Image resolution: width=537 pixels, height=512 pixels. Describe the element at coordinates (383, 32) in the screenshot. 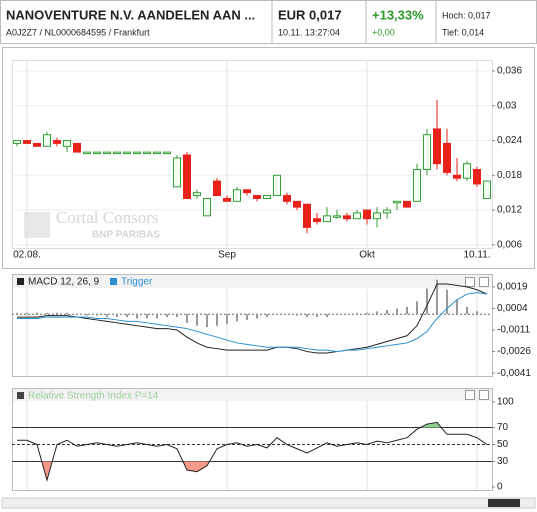

I see `change-abs: +0,00` at that location.